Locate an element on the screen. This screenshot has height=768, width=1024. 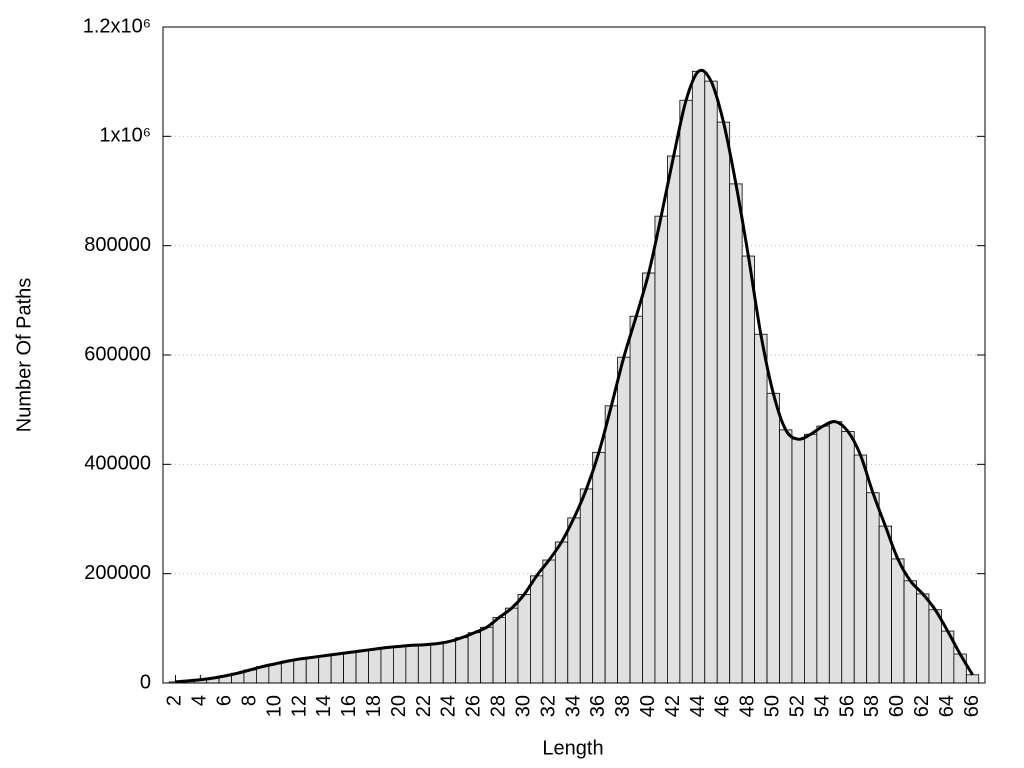
x-tick-label: 28 is located at coordinates (499, 706).